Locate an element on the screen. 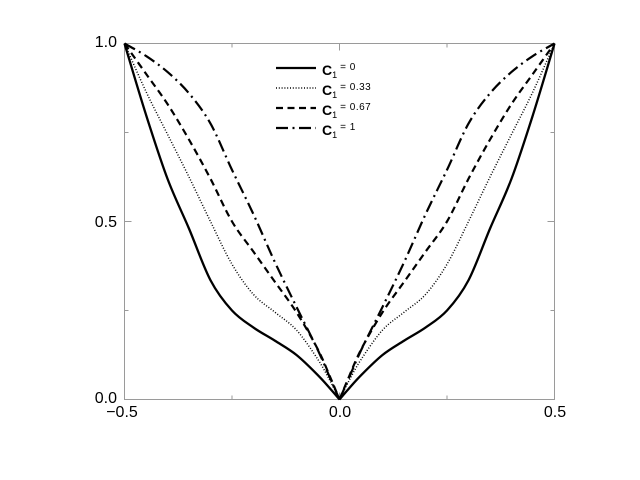 Image resolution: width=640 pixels, height=480 pixels. legend-value: = 0.33 is located at coordinates (356, 87).